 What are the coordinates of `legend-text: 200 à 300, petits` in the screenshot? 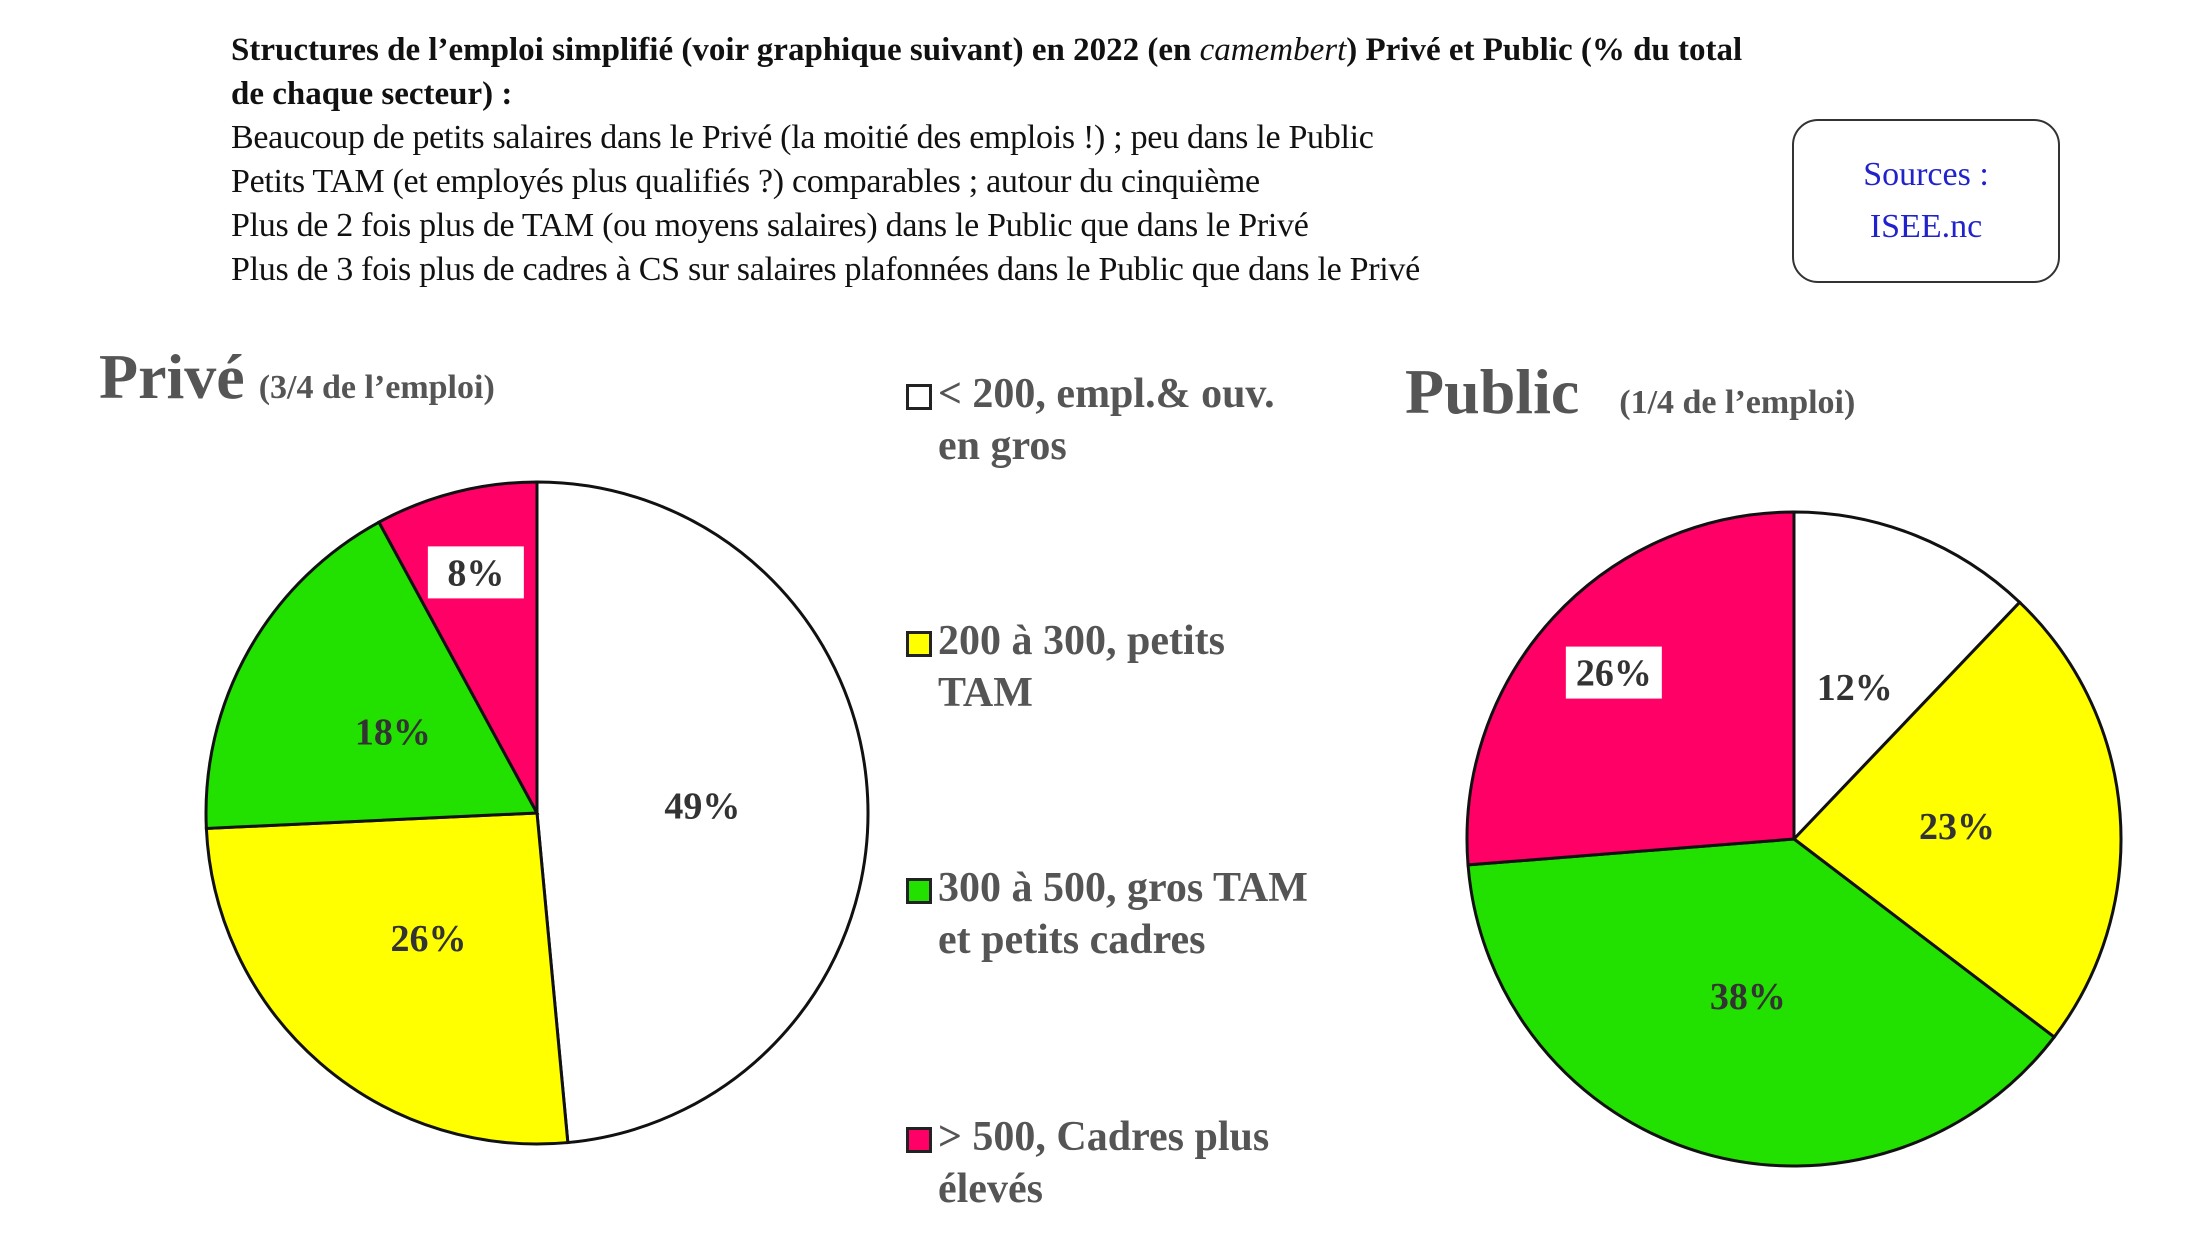 It's located at (1081, 641).